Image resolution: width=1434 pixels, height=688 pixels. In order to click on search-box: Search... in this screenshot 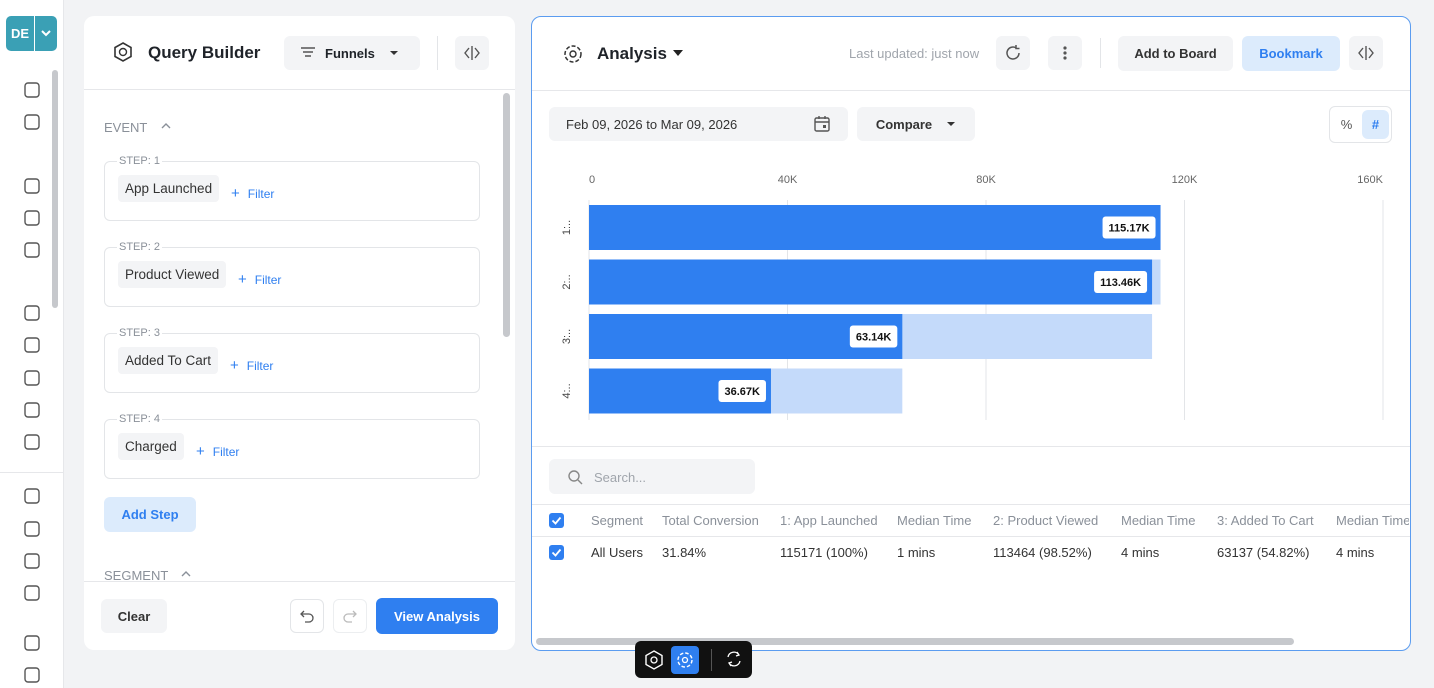, I will do `click(652, 476)`.